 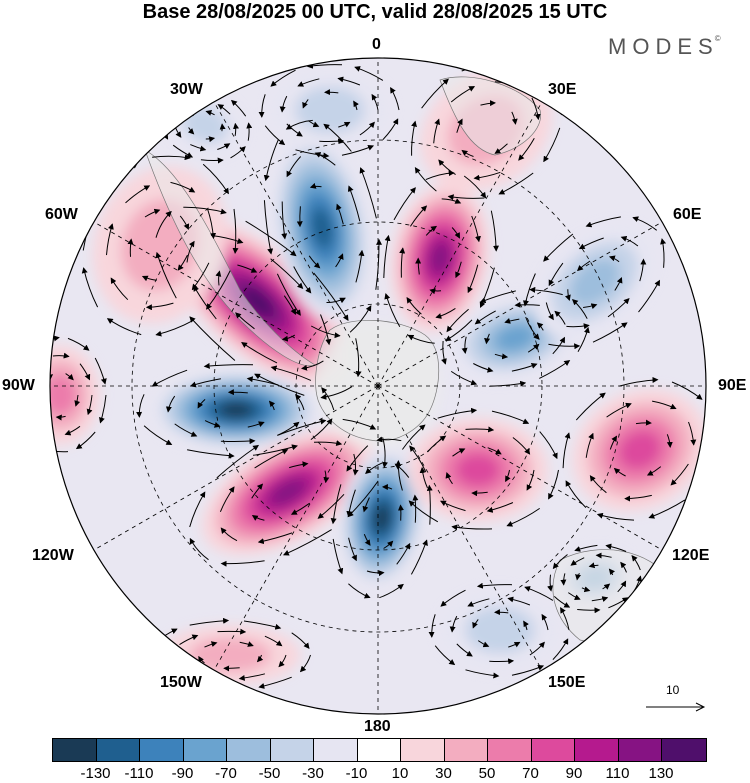 What do you see at coordinates (443, 773) in the screenshot?
I see `colorbar-tick-label: 30` at bounding box center [443, 773].